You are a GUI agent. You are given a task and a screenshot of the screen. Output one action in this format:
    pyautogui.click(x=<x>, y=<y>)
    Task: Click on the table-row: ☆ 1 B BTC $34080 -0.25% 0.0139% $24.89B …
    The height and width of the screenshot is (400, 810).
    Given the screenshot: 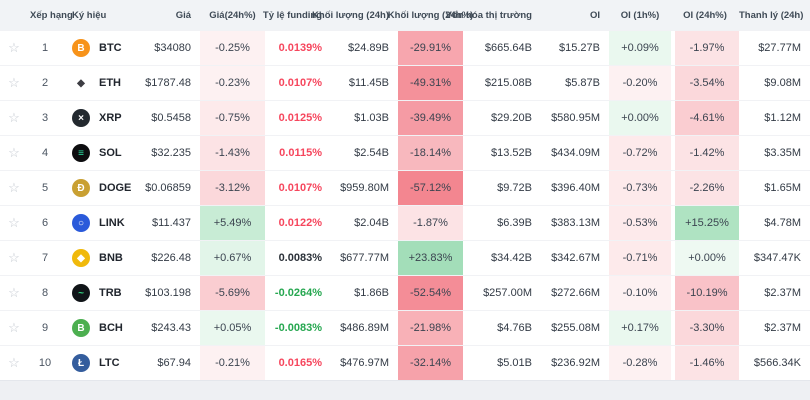 What is the action you would take?
    pyautogui.click(x=405, y=47)
    